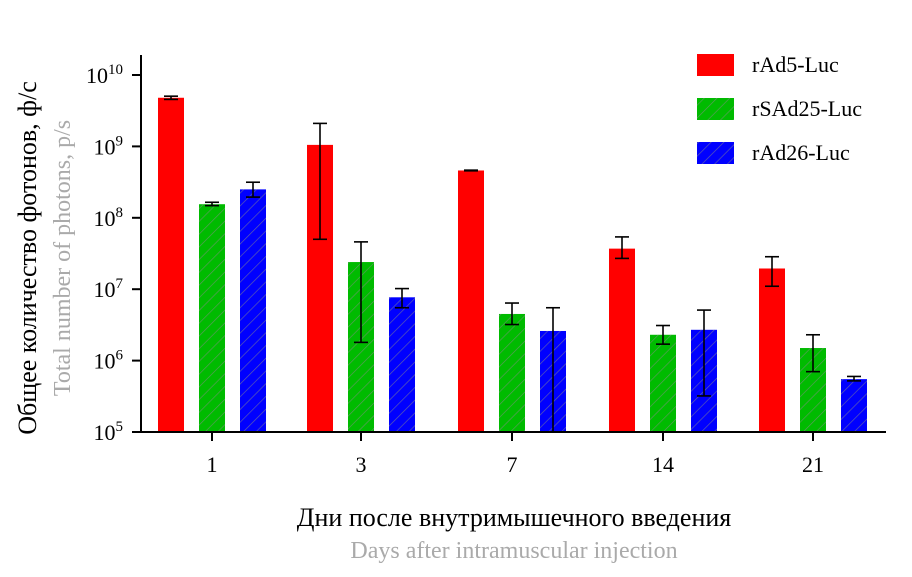 The width and height of the screenshot is (912, 577). What do you see at coordinates (109, 146) in the screenshot?
I see `y-tick-label: 10⁹` at bounding box center [109, 146].